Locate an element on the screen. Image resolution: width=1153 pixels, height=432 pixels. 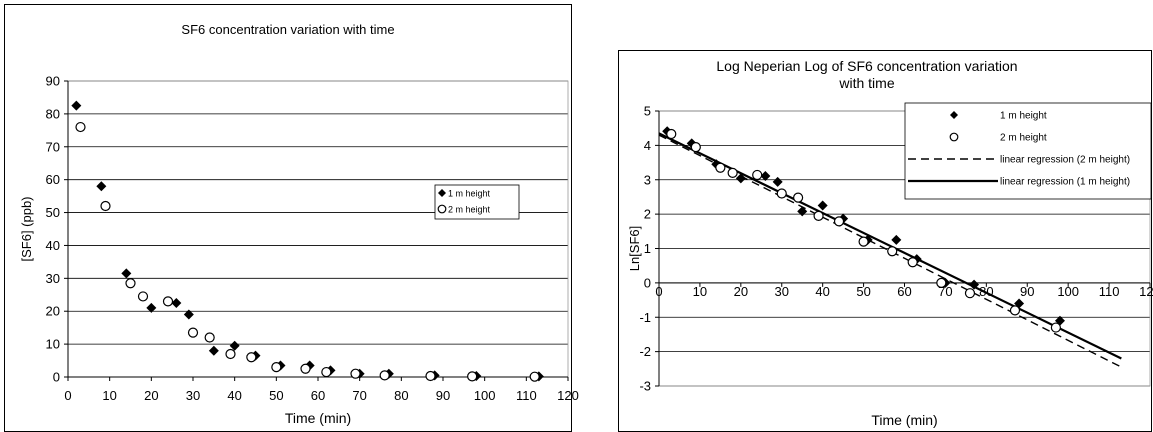
legend-label: linear regression (1 m height) is located at coordinates (1065, 182).